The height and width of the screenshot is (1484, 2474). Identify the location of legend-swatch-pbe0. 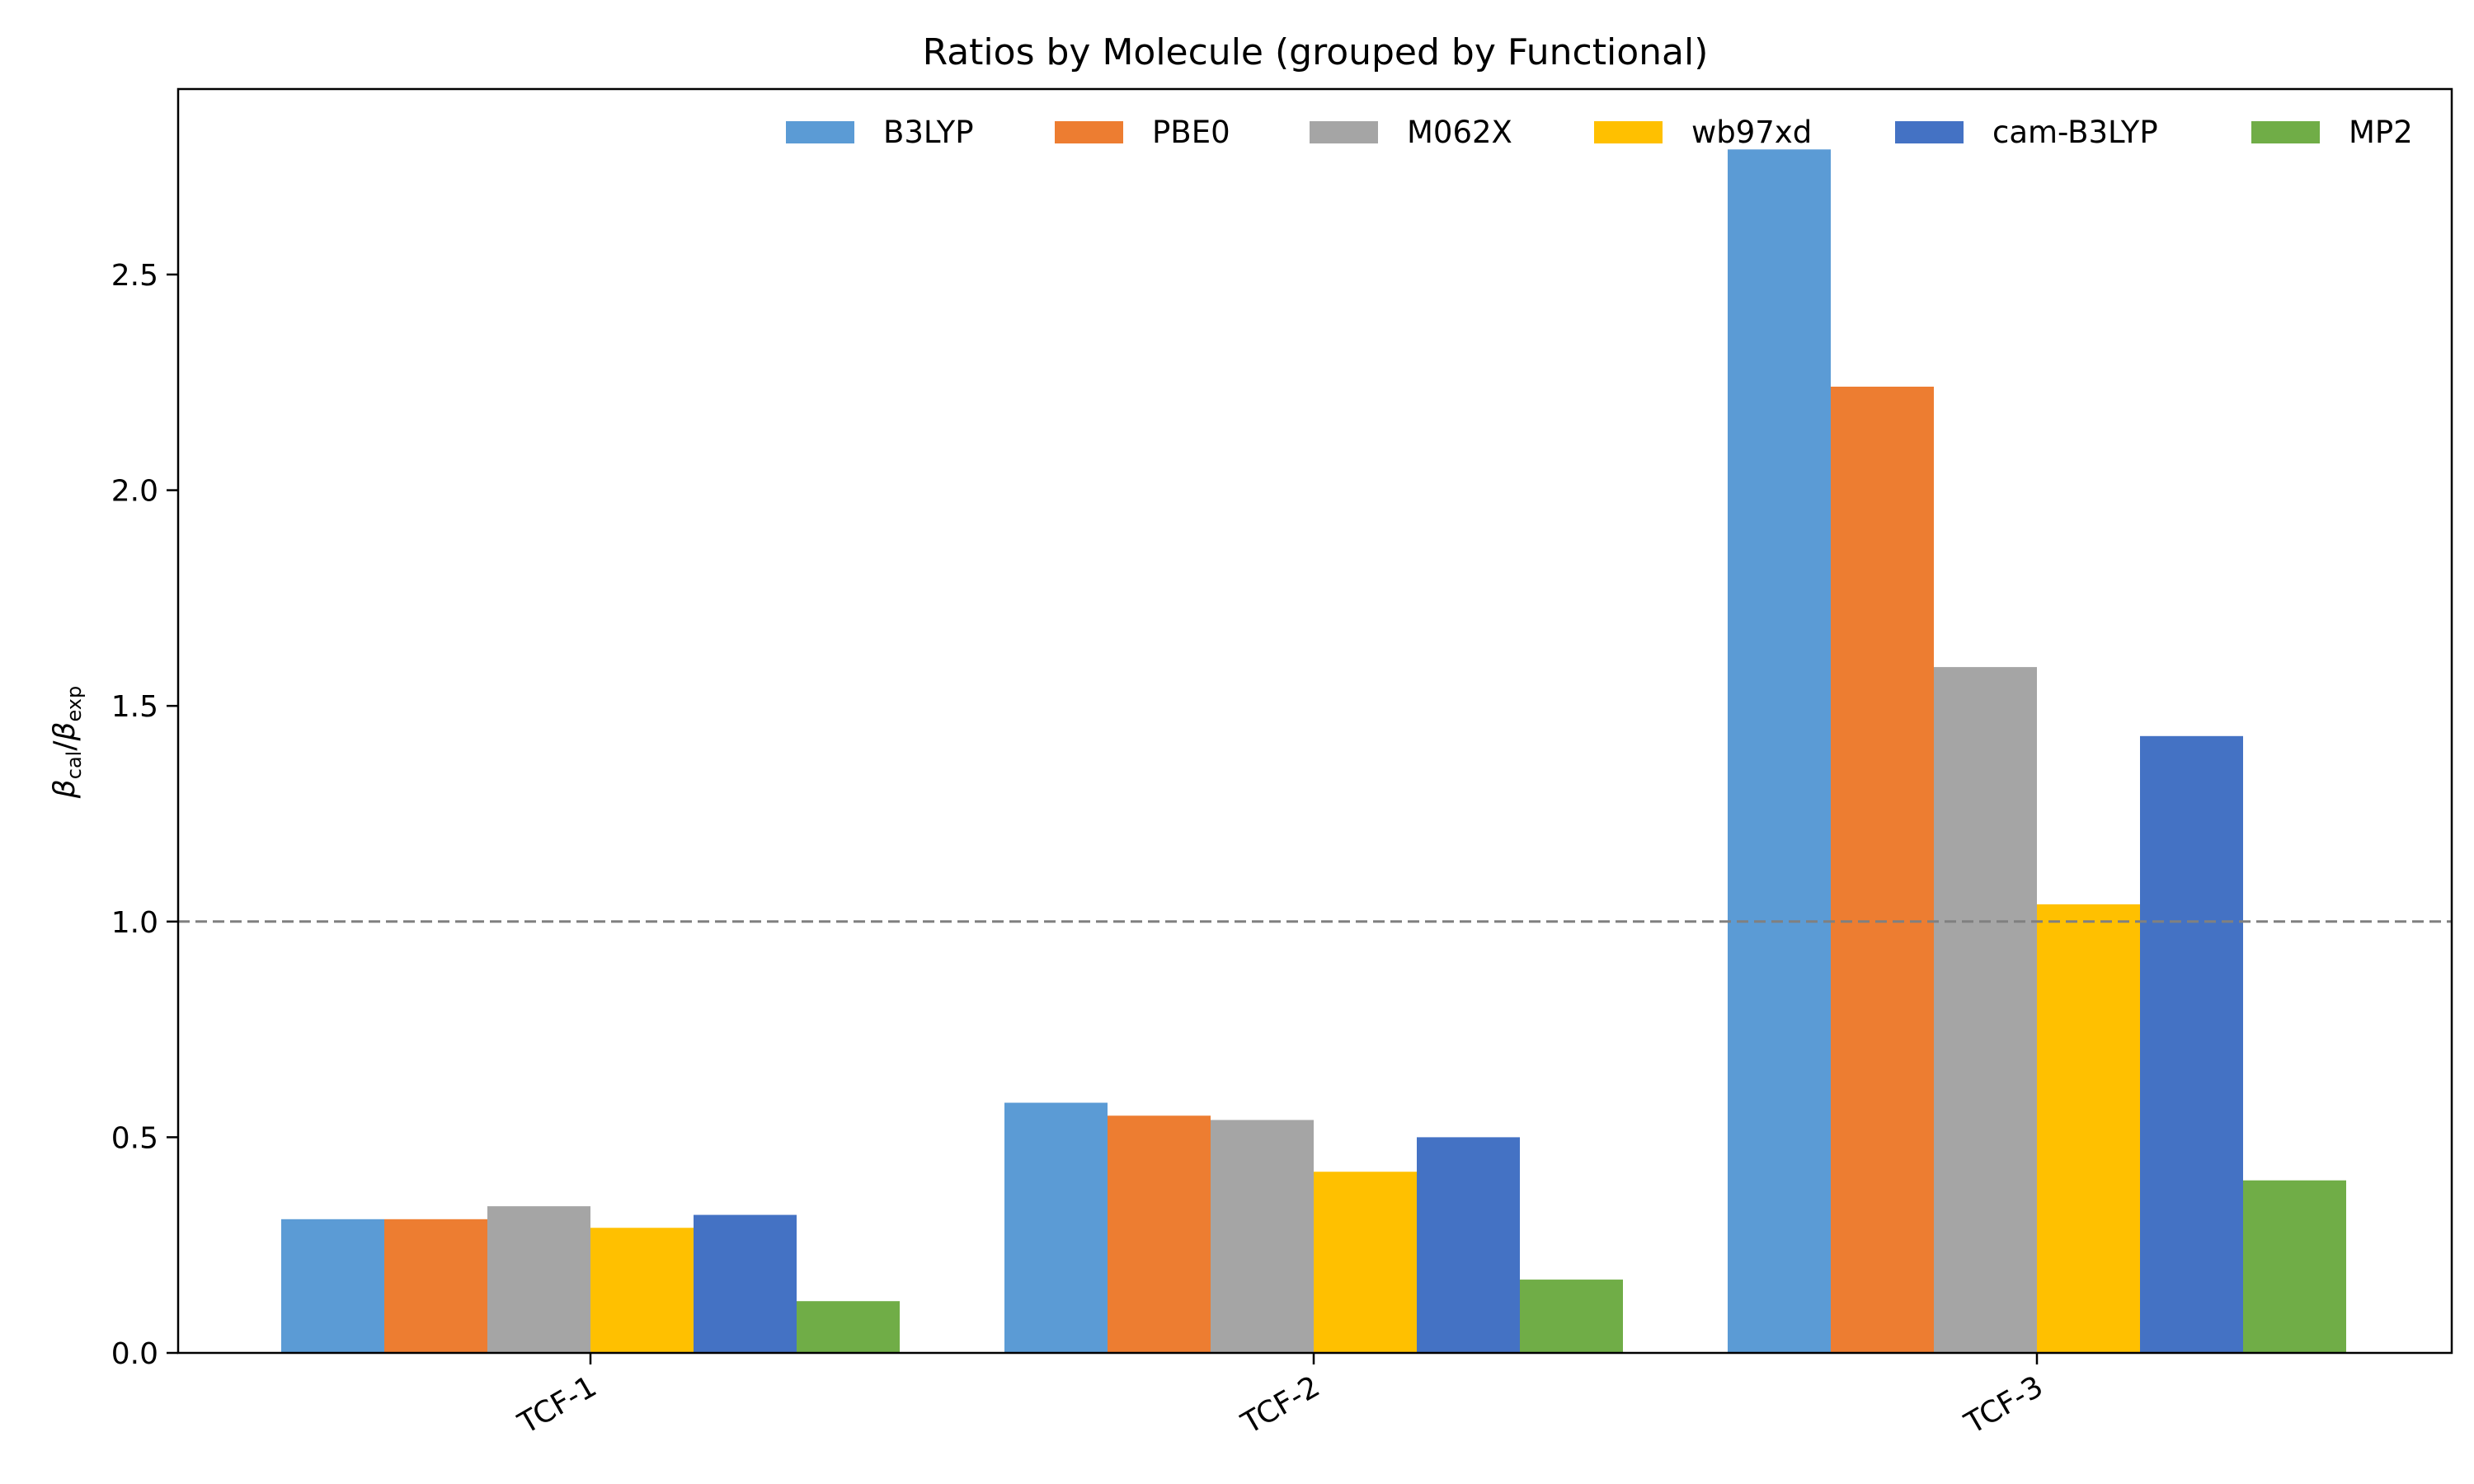
(1089, 132).